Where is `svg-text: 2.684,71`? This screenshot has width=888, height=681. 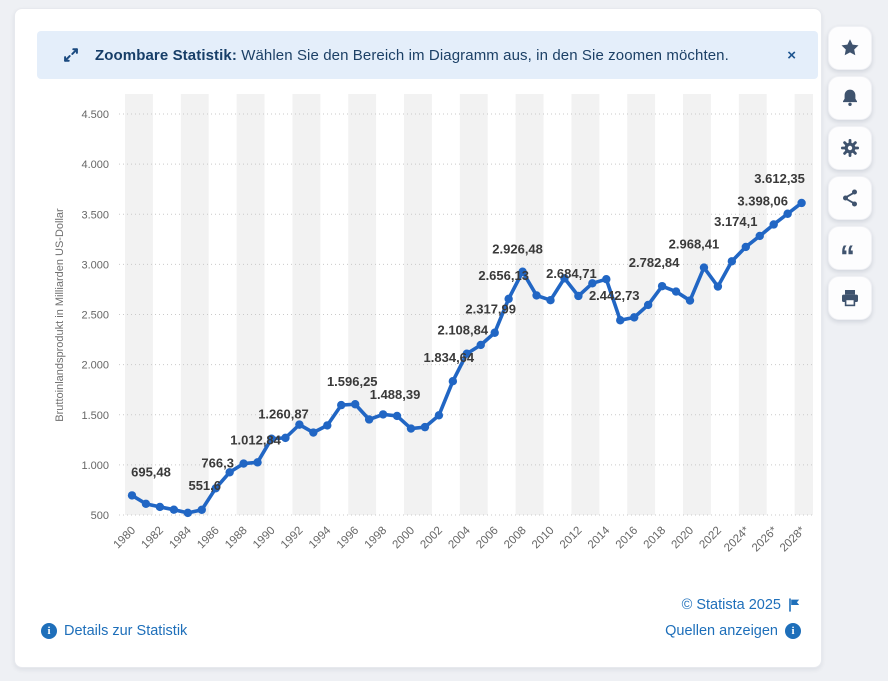 svg-text: 2.684,71 is located at coordinates (571, 273).